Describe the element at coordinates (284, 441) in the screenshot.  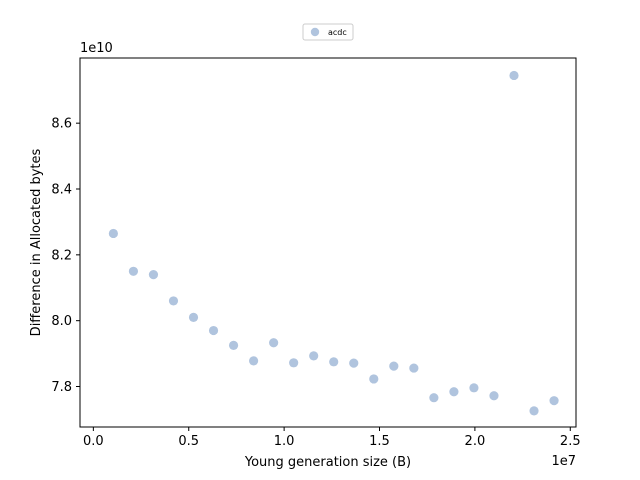
I see `x-tick-label: 1.0` at that location.